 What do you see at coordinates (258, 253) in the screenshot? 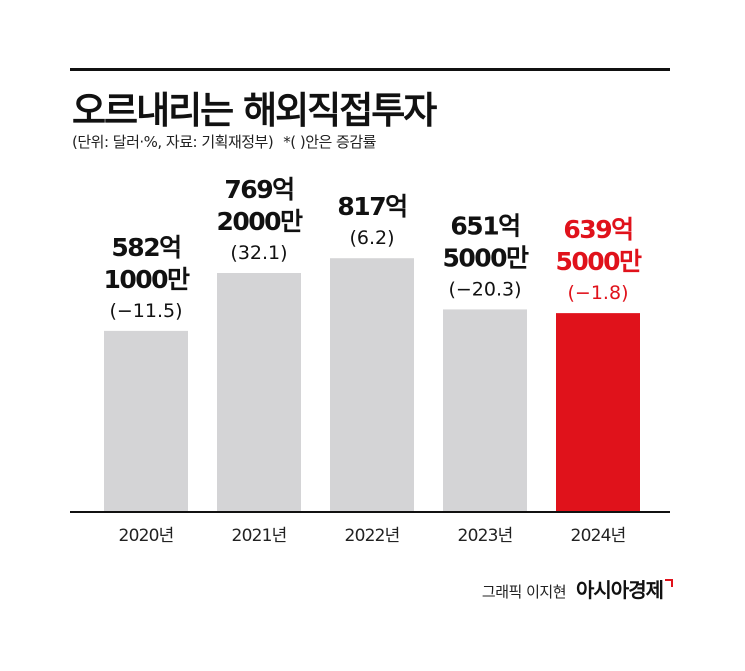
I see `growth-rate-label: (32.1)` at bounding box center [258, 253].